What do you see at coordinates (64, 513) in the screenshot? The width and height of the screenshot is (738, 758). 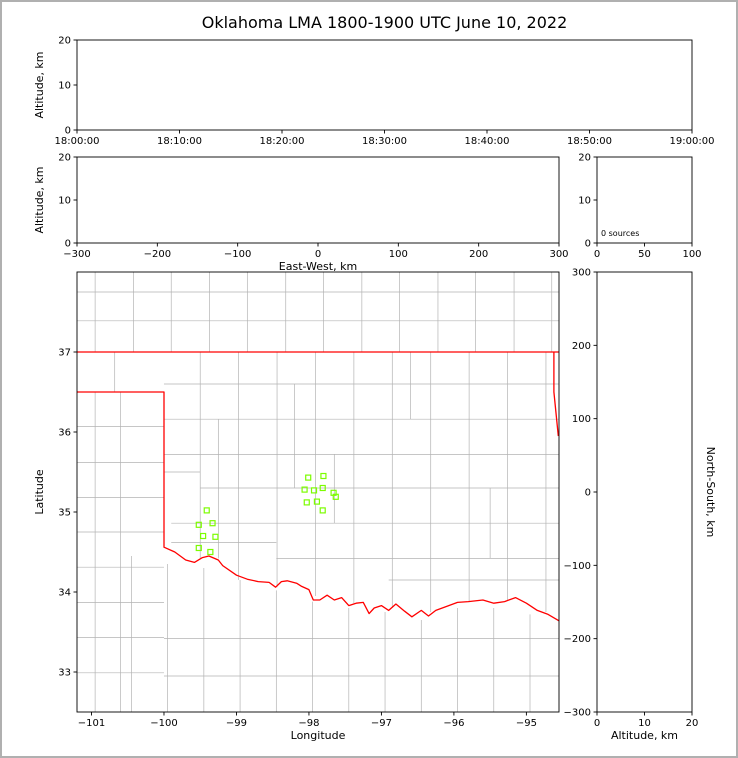 I see `y-tick-label: 35` at bounding box center [64, 513].